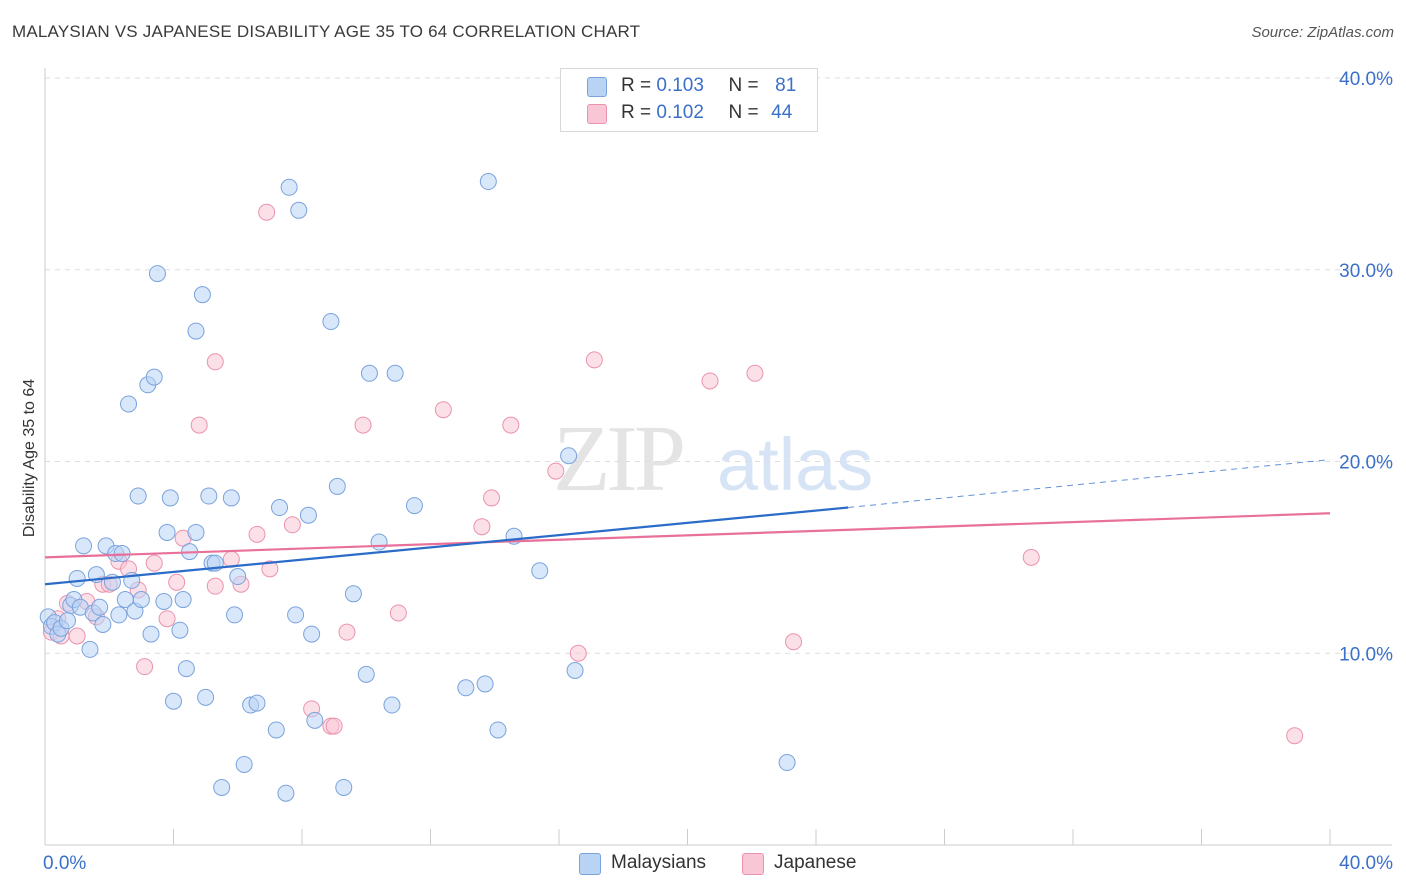 The image size is (1406, 892). What do you see at coordinates (782, 112) in the screenshot?
I see `legend-n-value-japanese: 44` at bounding box center [782, 112].